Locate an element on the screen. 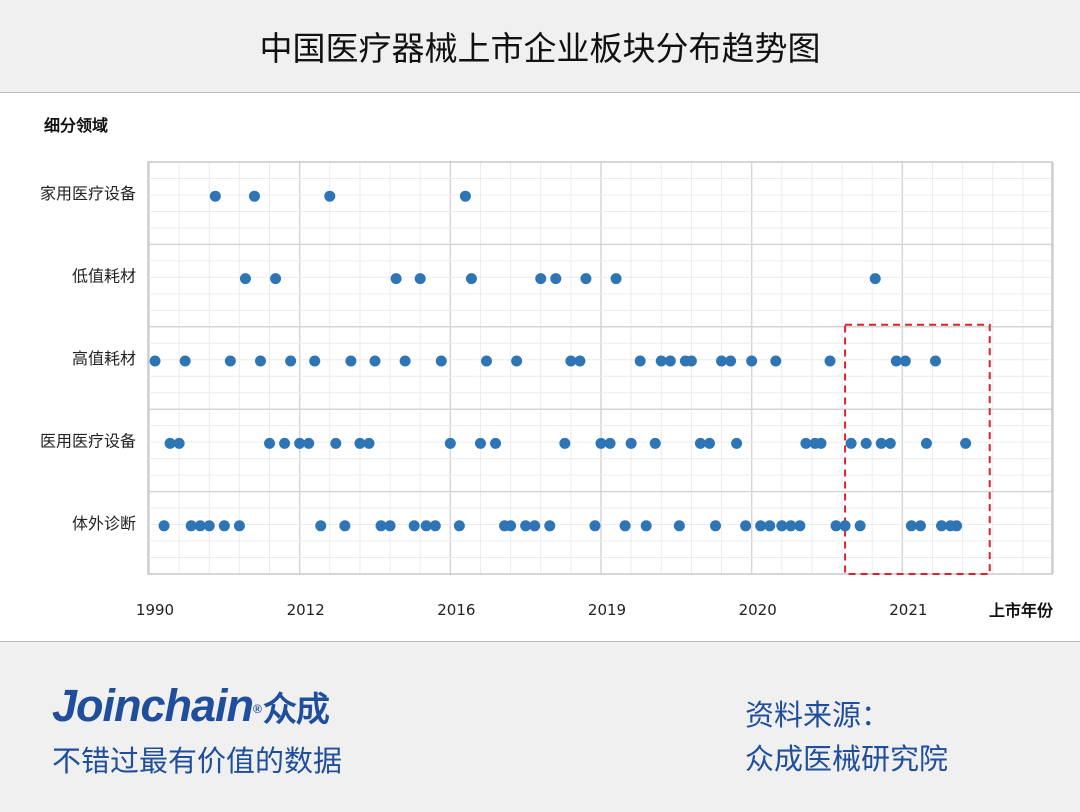  tagline: 不错过最有价值的数据 is located at coordinates (197, 761).